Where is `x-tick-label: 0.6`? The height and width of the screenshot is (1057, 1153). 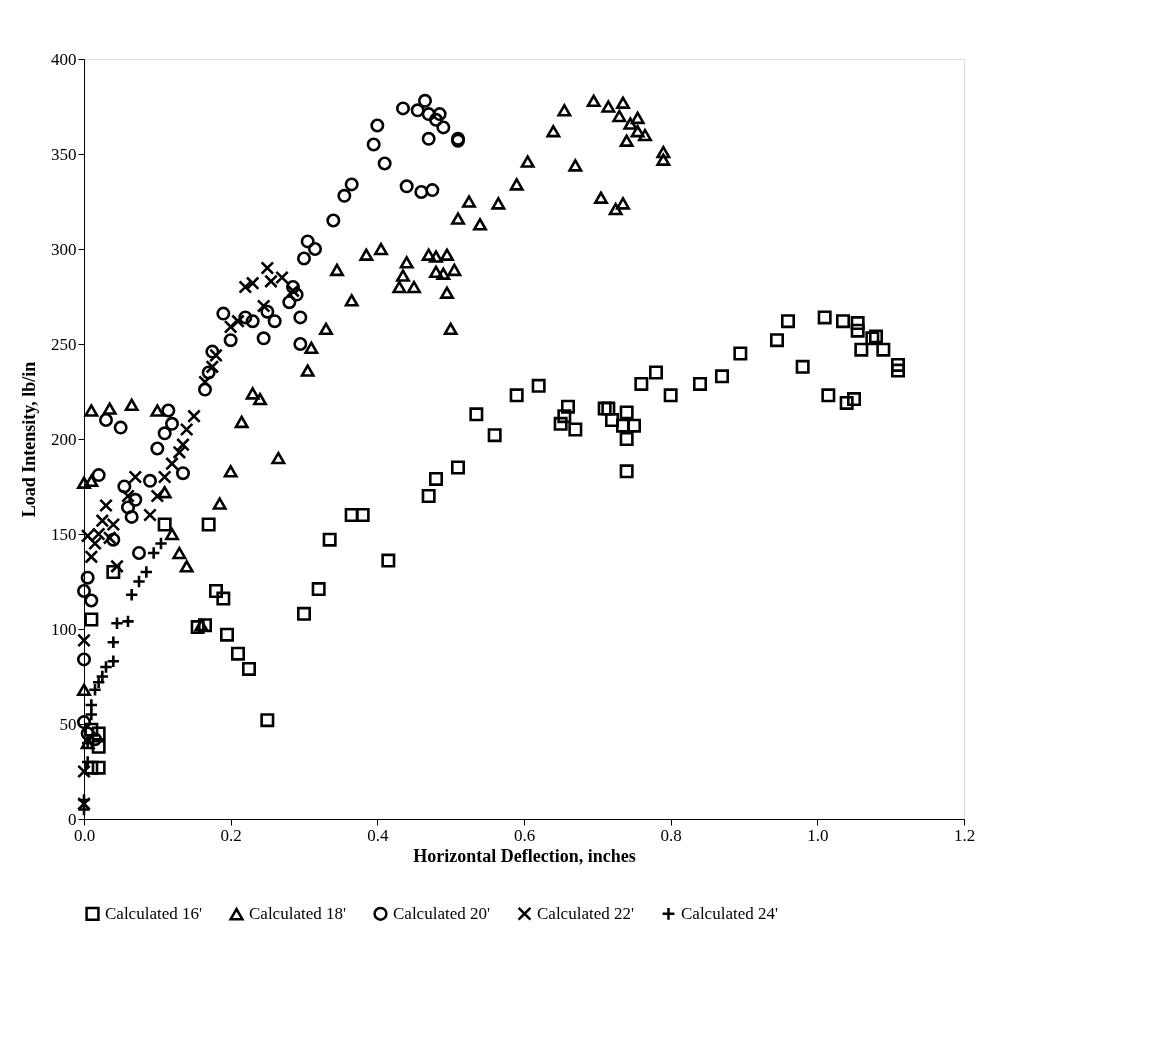
x-tick-label: 0.6 is located at coordinates (524, 835).